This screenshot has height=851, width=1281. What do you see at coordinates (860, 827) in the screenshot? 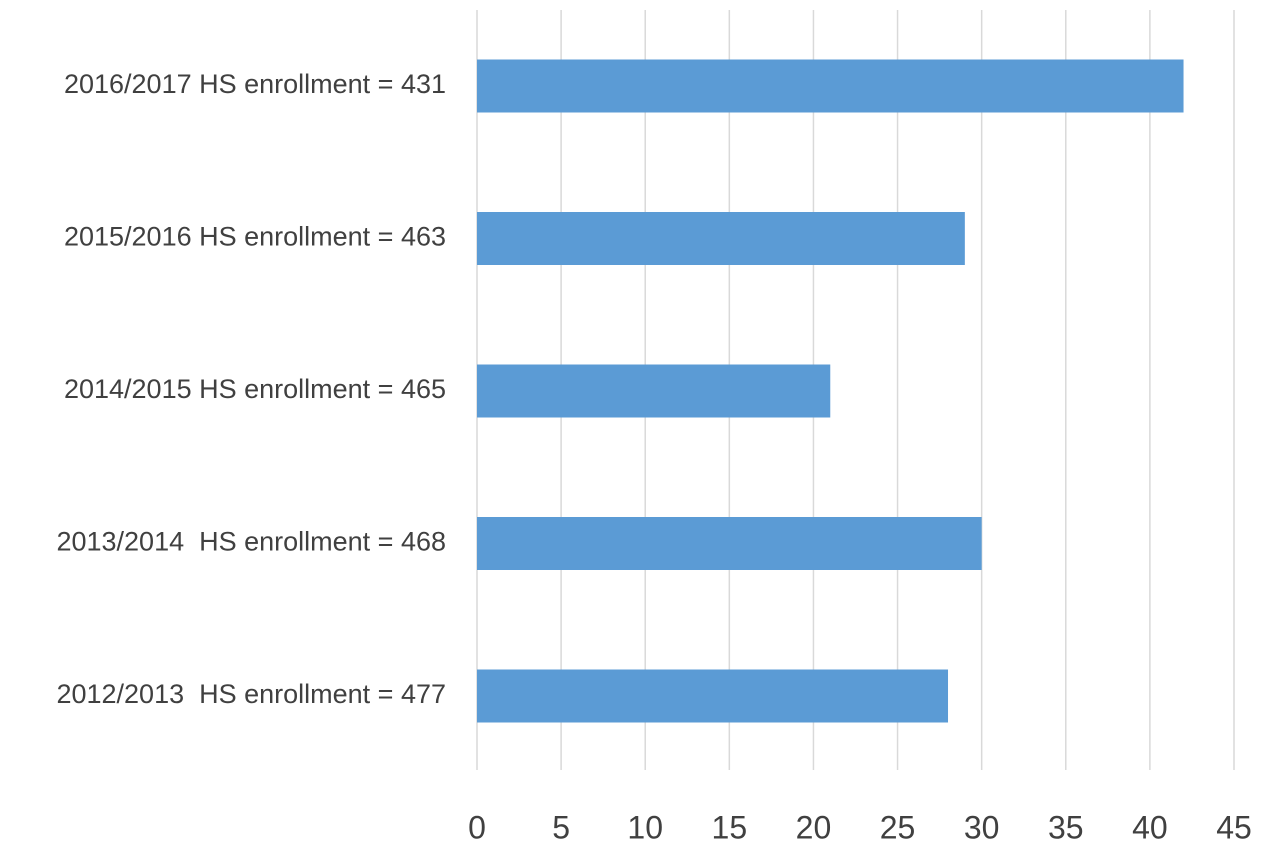
I see `x-axis-tick-labels: 0 5 10 15 20 25 30 35 40 45` at bounding box center [860, 827].